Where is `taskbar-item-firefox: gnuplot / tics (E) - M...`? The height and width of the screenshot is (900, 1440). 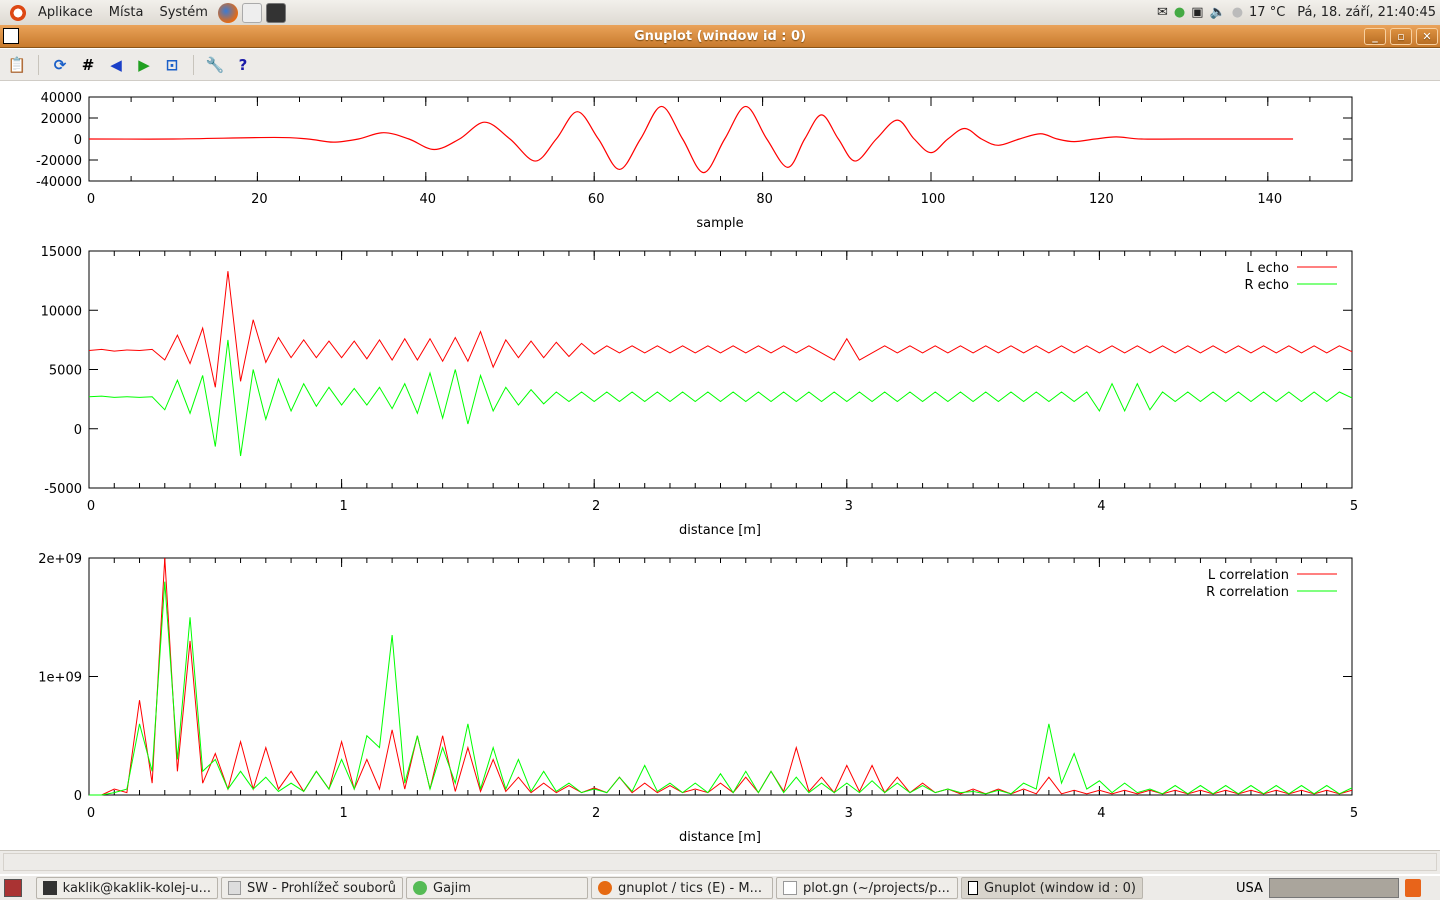 taskbar-item-firefox: gnuplot / tics (E) - M... is located at coordinates (682, 888).